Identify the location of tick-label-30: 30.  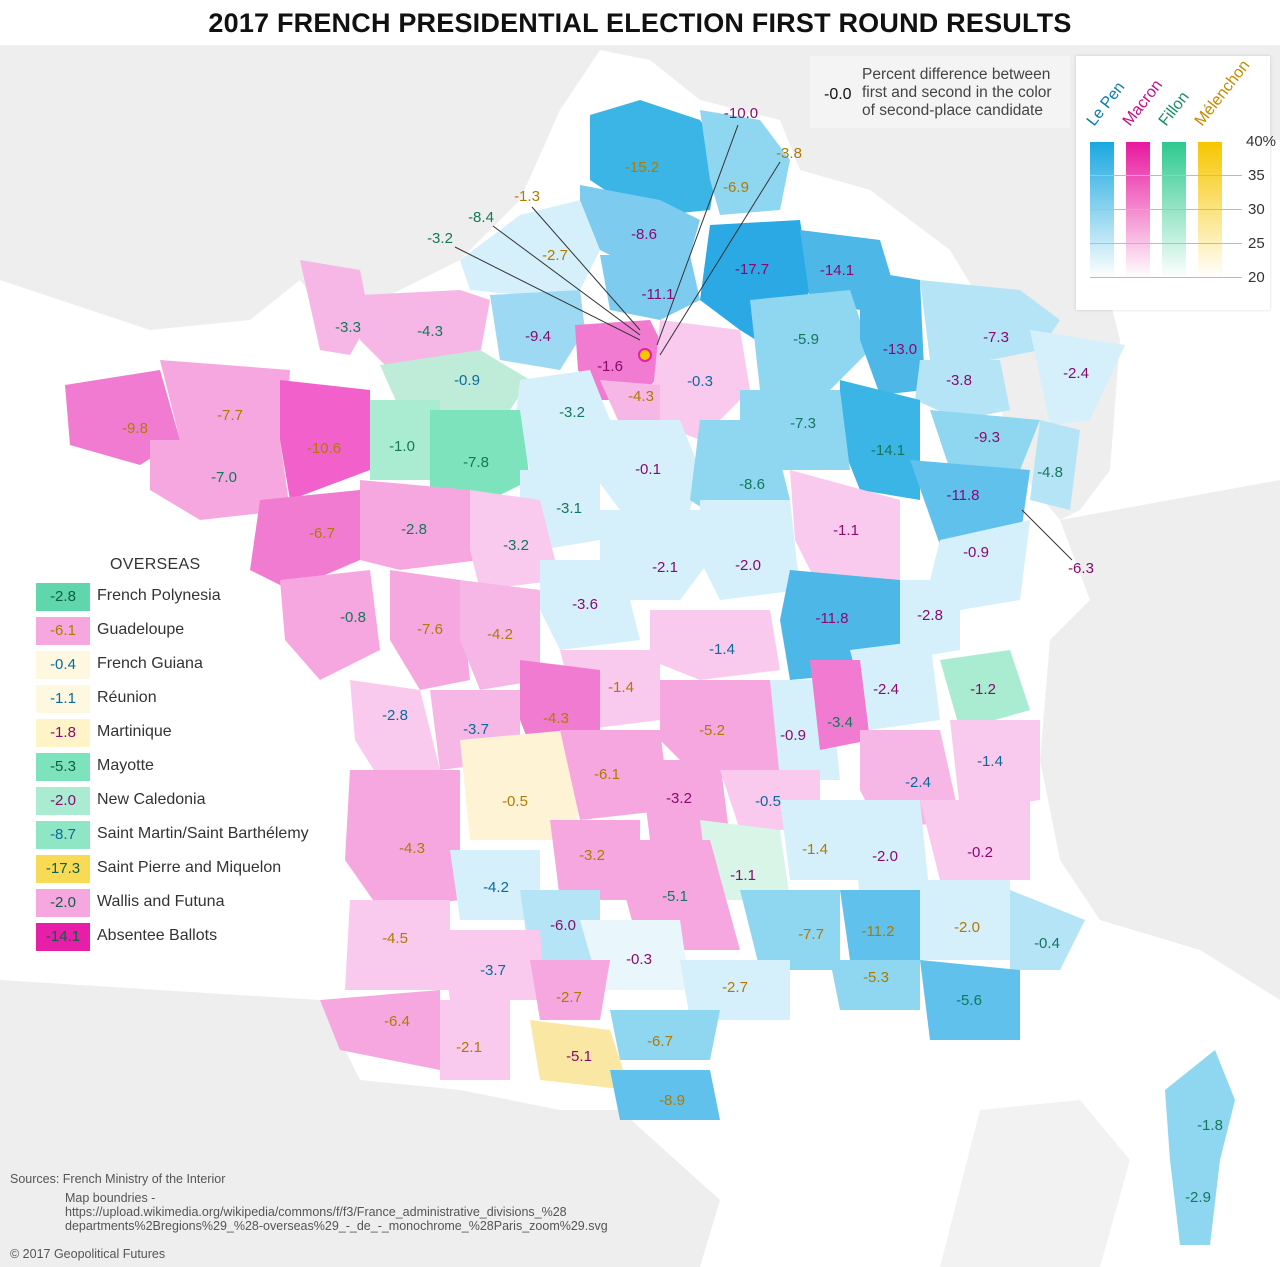
(1256, 209).